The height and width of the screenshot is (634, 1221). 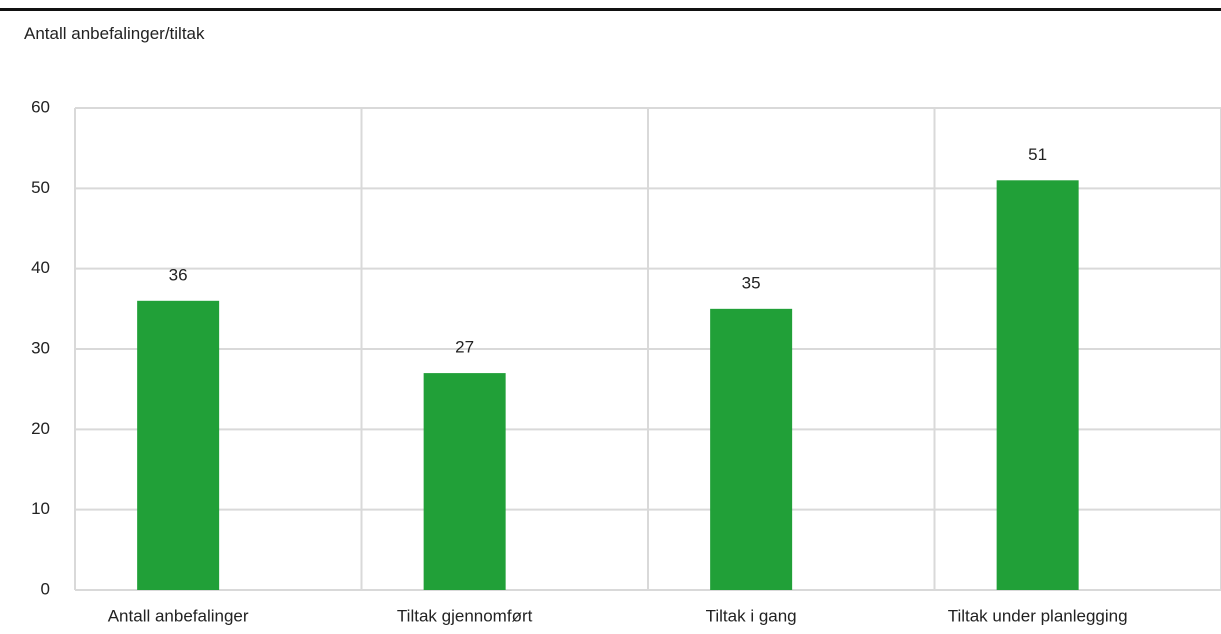 What do you see at coordinates (40, 187) in the screenshot?
I see `y-tick-label: 50` at bounding box center [40, 187].